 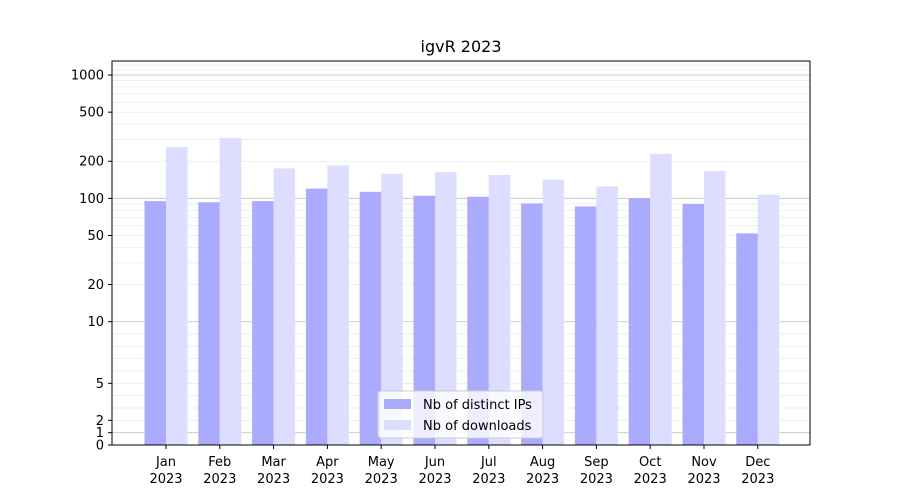 I want to click on x-tick-label-month: Sep, so click(x=596, y=462).